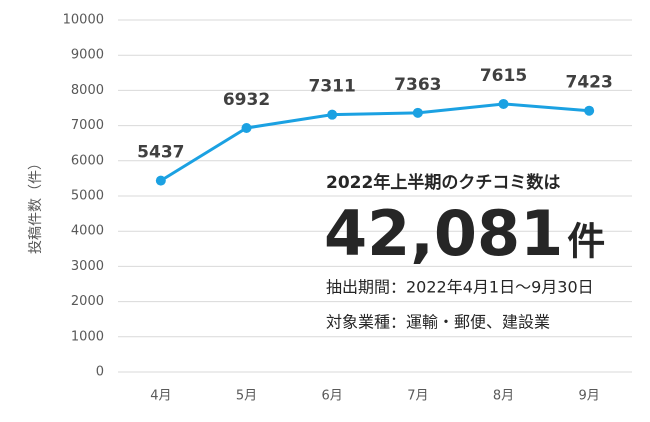 This screenshot has width=650, height=422. What do you see at coordinates (160, 396) in the screenshot?
I see `x-tick-label: 4月` at bounding box center [160, 396].